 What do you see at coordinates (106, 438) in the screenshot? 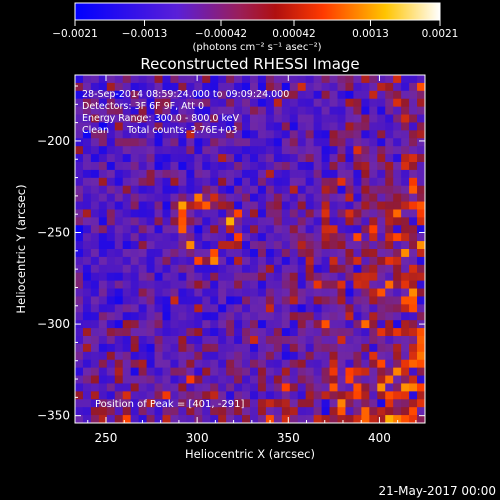
I see `x-tick-label: 250` at bounding box center [106, 438].